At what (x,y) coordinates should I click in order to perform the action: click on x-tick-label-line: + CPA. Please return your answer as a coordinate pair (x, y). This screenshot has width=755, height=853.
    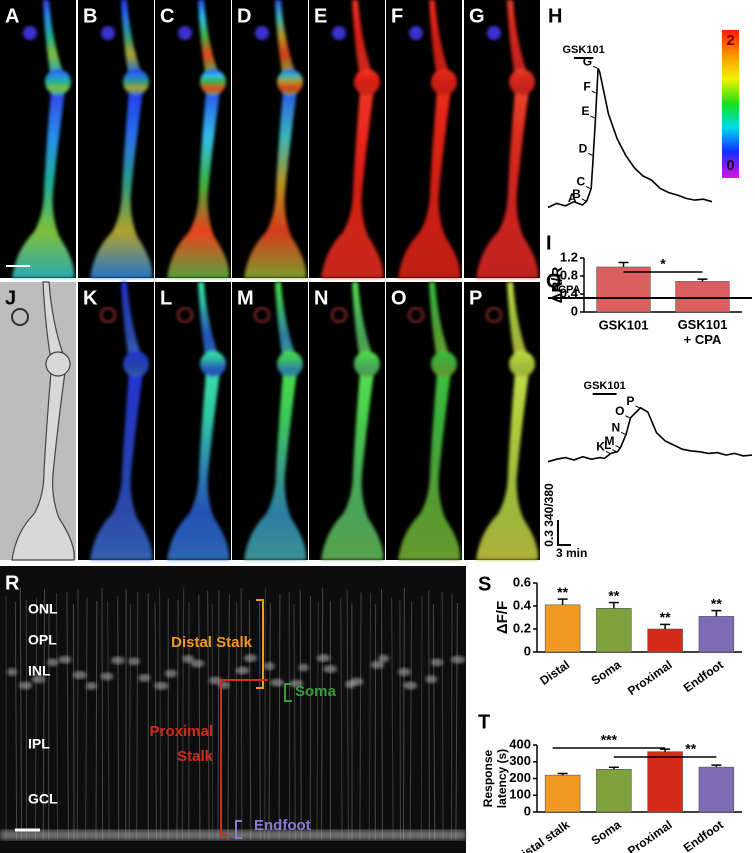
    Looking at the image, I should click on (703, 339).